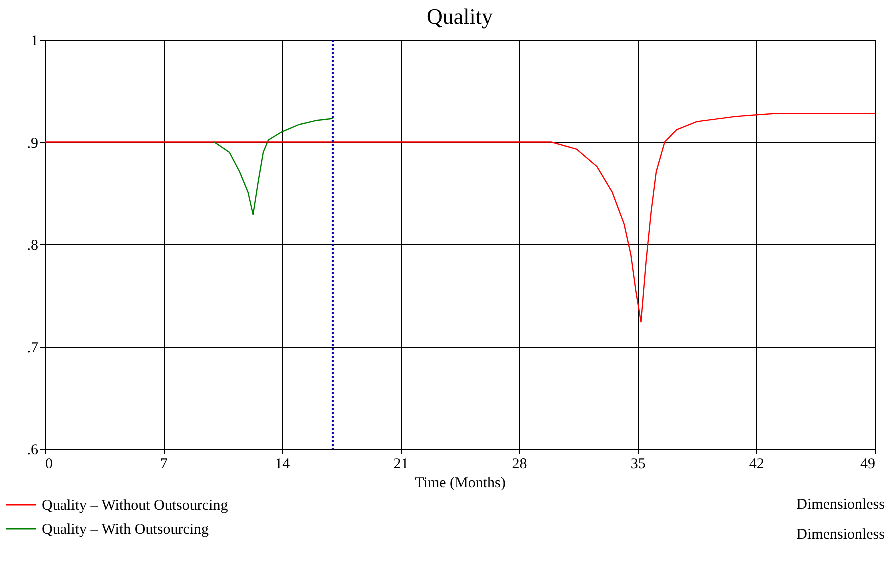 This screenshot has width=891, height=575. What do you see at coordinates (49, 464) in the screenshot?
I see `x-tick-label: 0` at bounding box center [49, 464].